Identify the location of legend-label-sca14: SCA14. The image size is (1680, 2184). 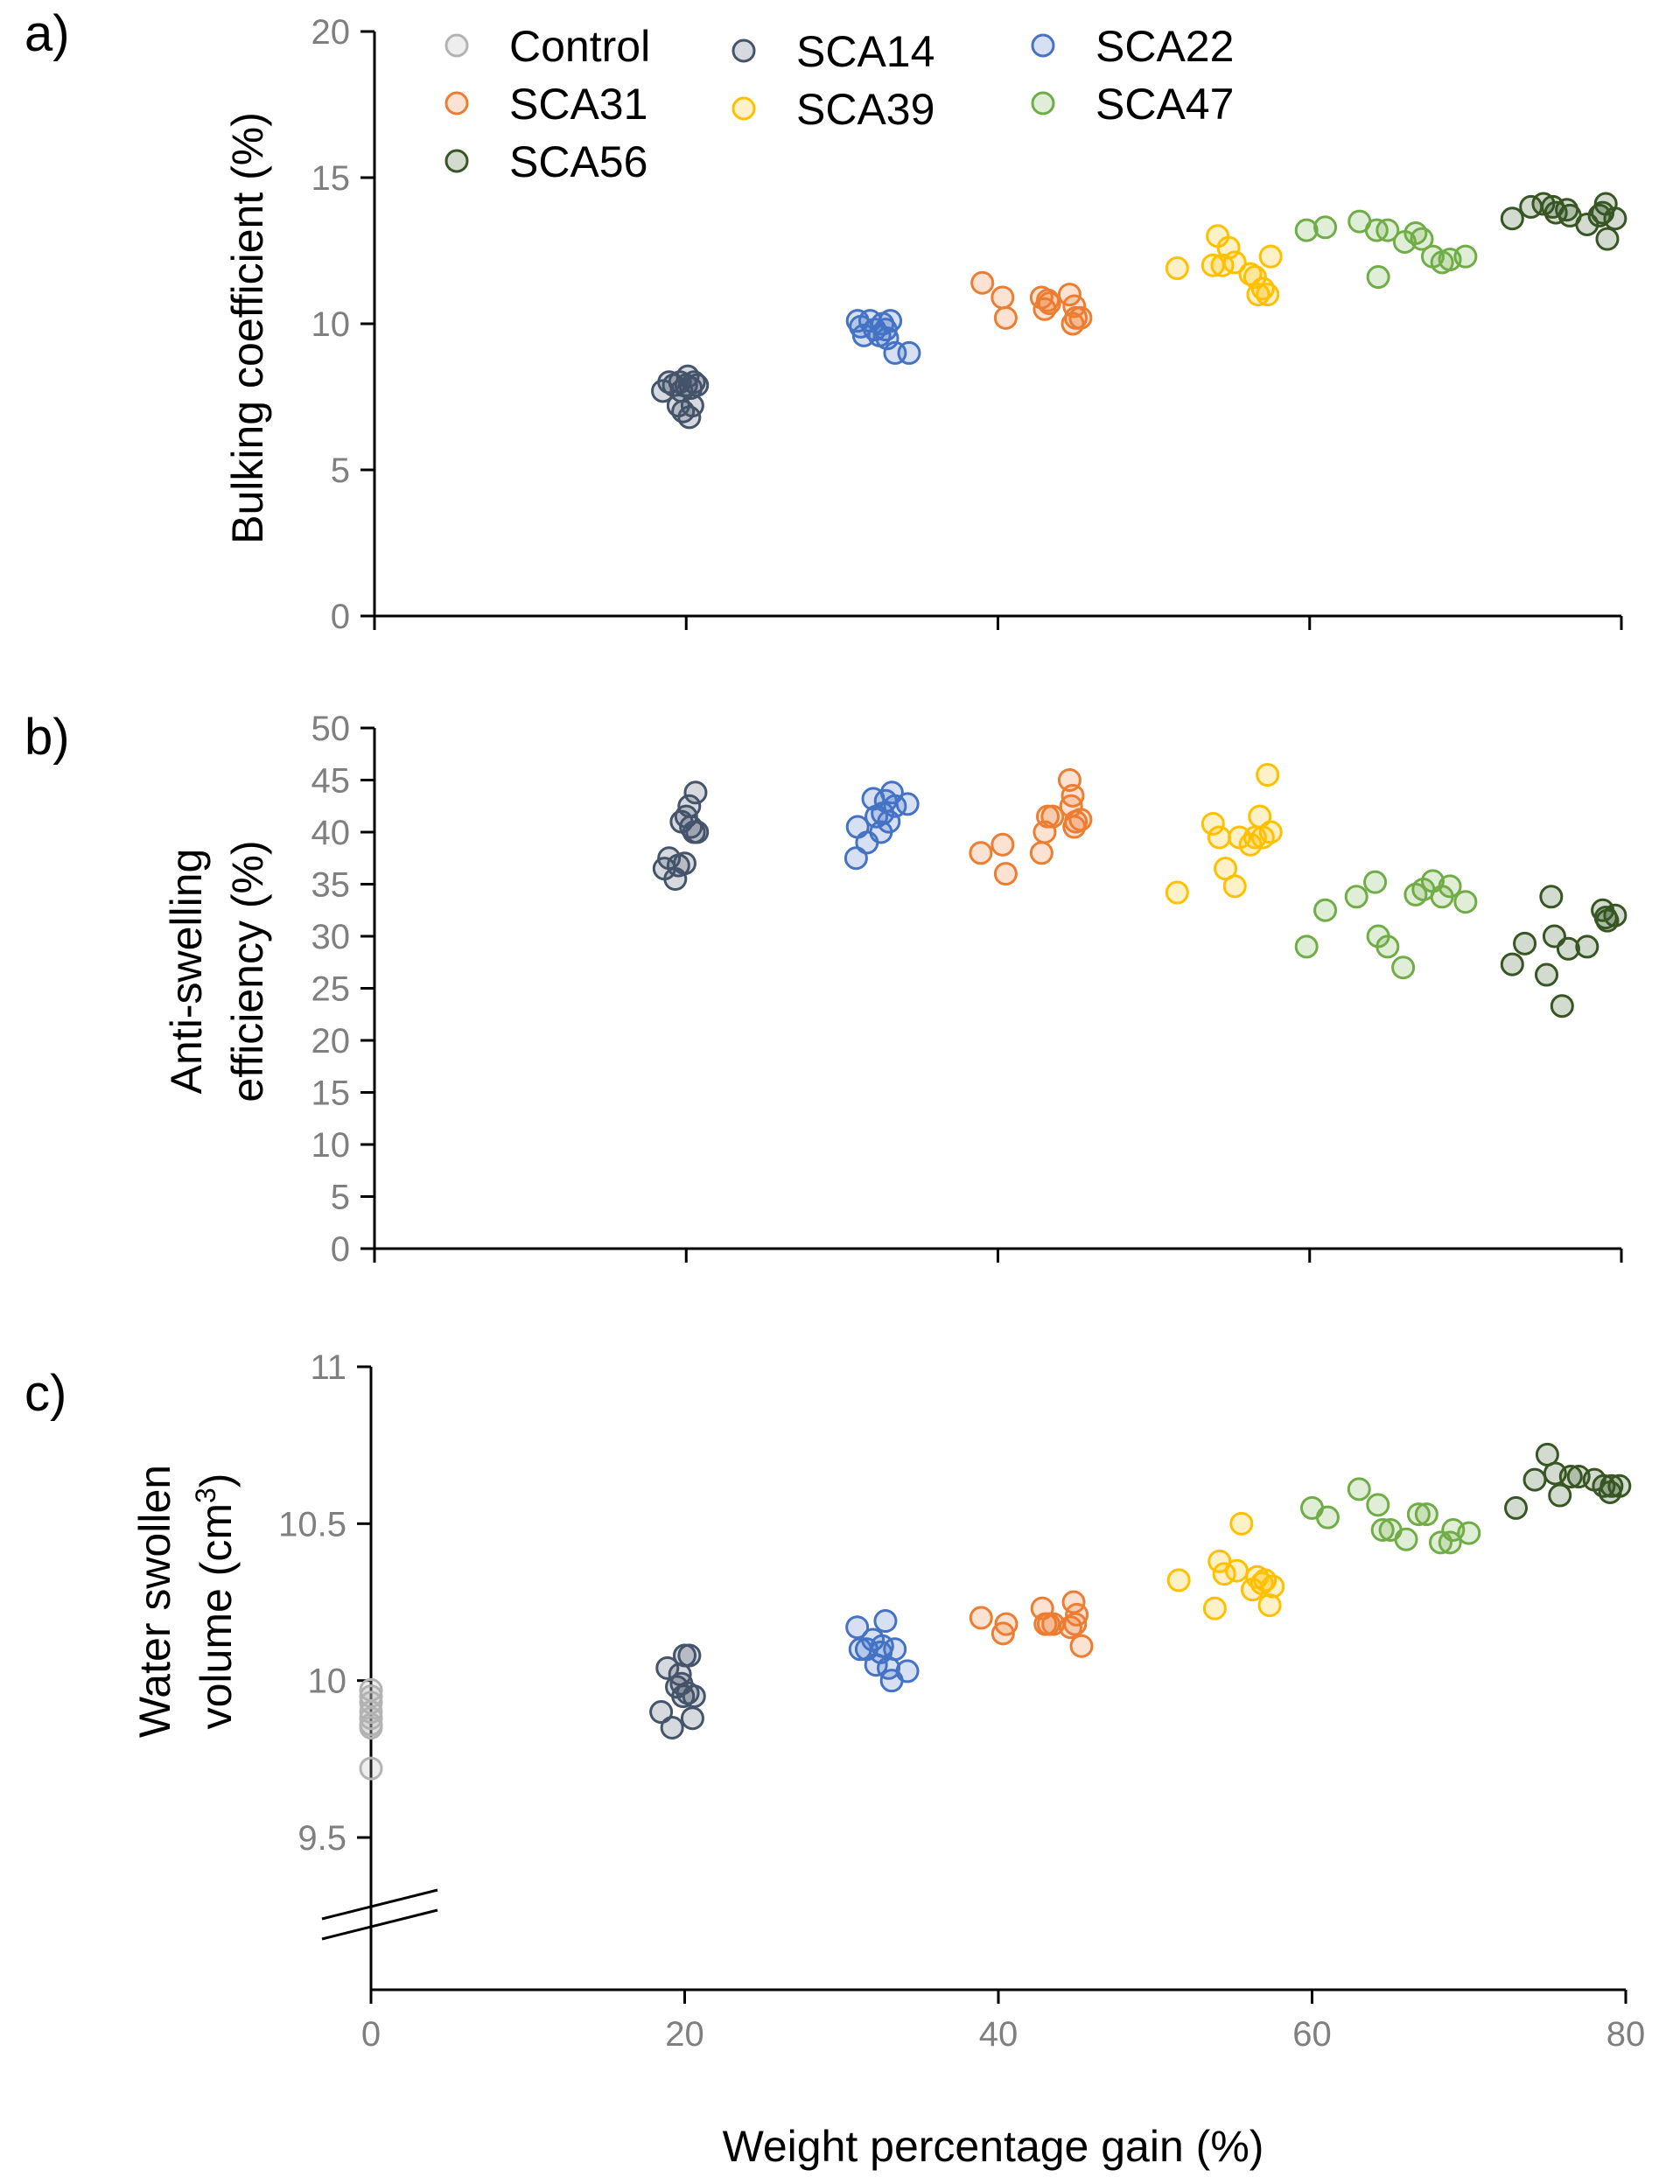
(865, 51).